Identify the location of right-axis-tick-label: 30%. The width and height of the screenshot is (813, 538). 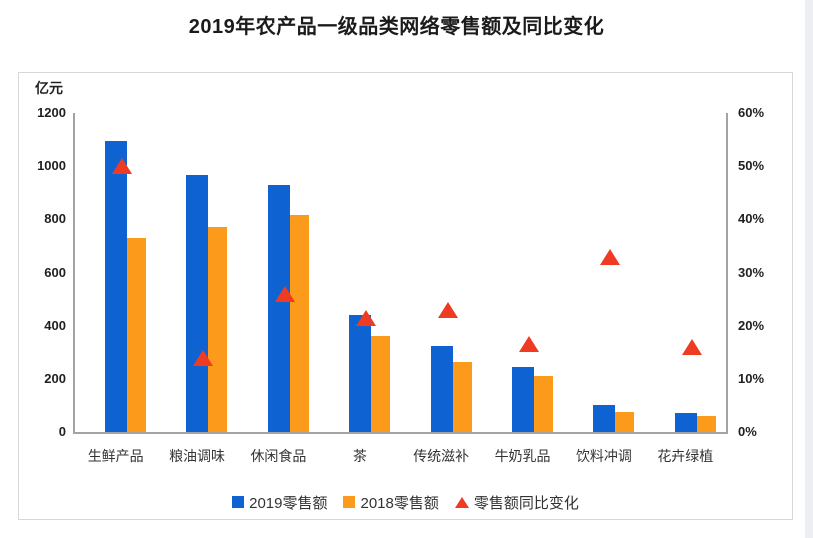
(751, 272).